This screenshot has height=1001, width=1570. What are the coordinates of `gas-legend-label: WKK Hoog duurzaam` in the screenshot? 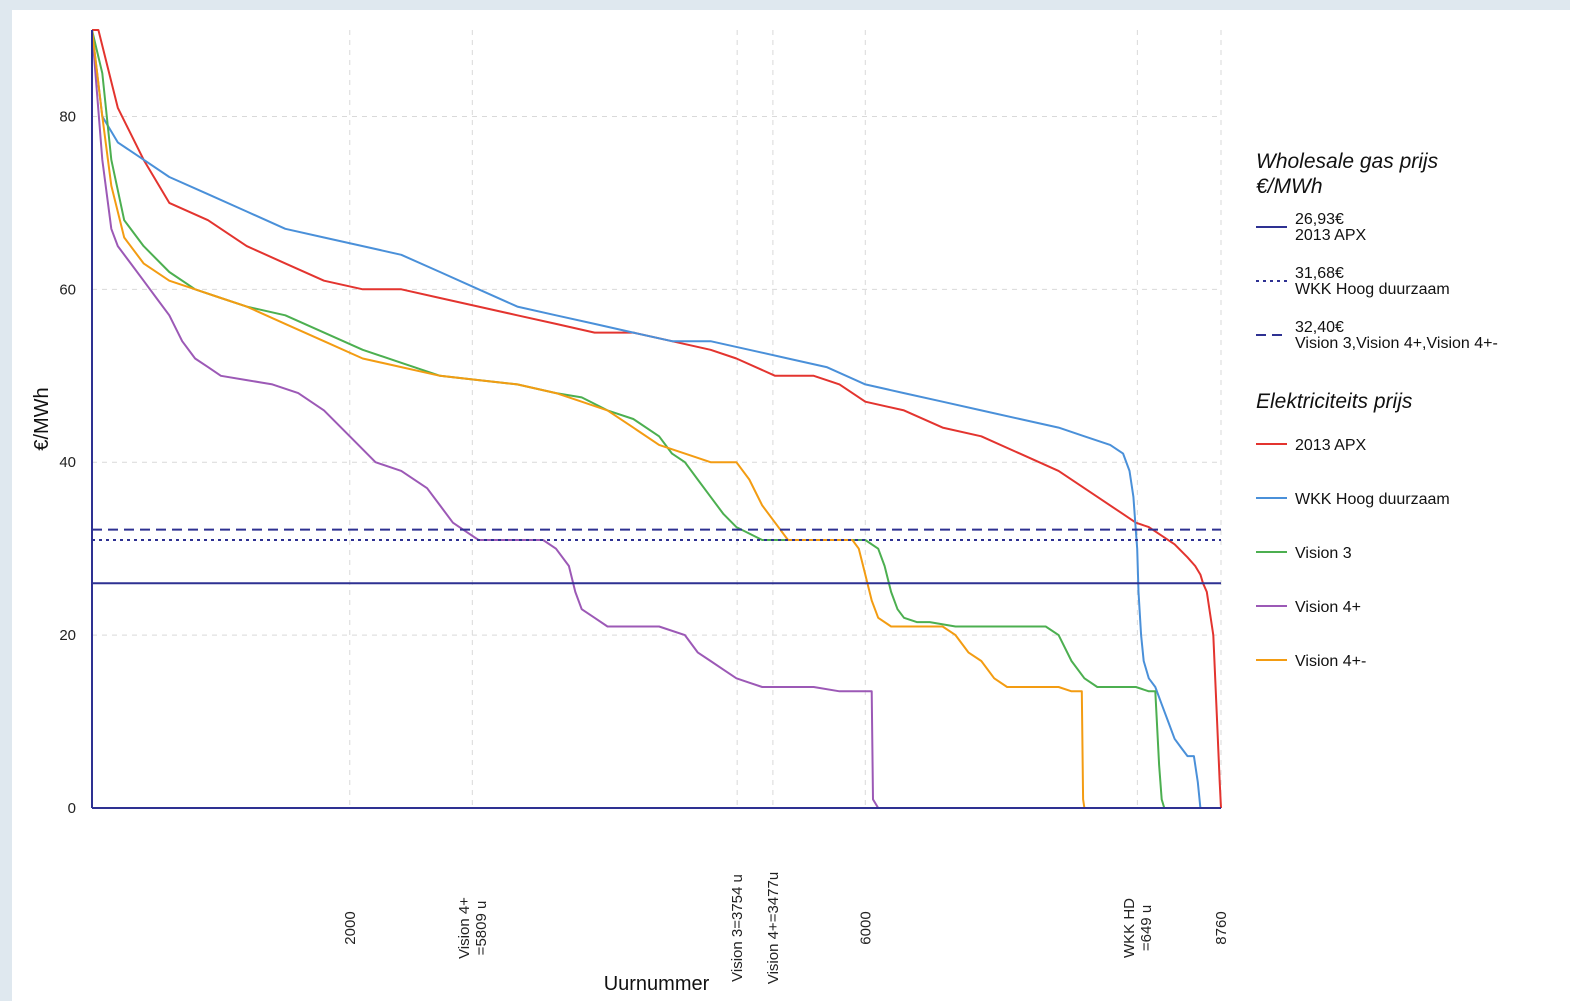 It's located at (1372, 289).